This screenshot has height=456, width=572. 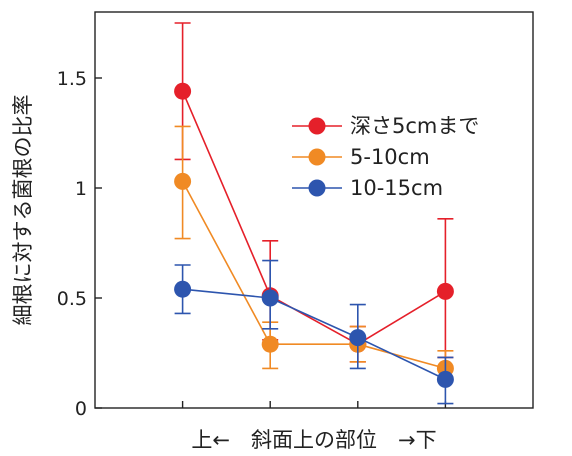 I want to click on x-axis, so click(x=314, y=404).